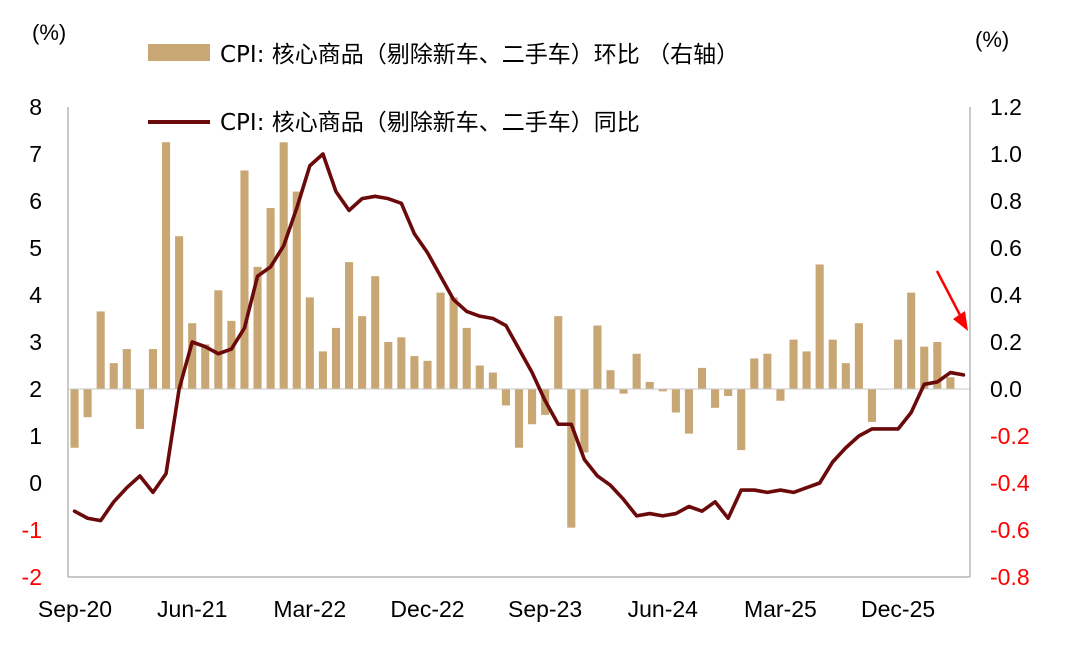 The height and width of the screenshot is (645, 1080). What do you see at coordinates (992, 39) in the screenshot?
I see `right-axis-unit: (%)` at bounding box center [992, 39].